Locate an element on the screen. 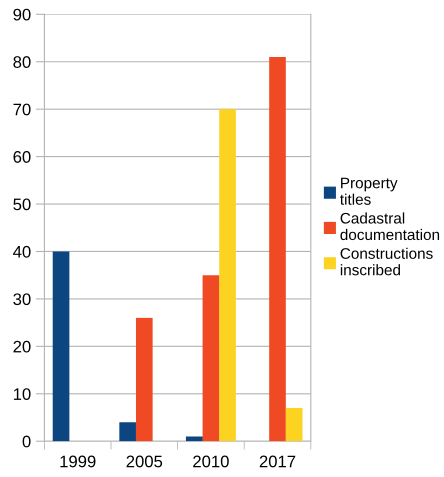  y-tick-label: 80 is located at coordinates (22, 62).